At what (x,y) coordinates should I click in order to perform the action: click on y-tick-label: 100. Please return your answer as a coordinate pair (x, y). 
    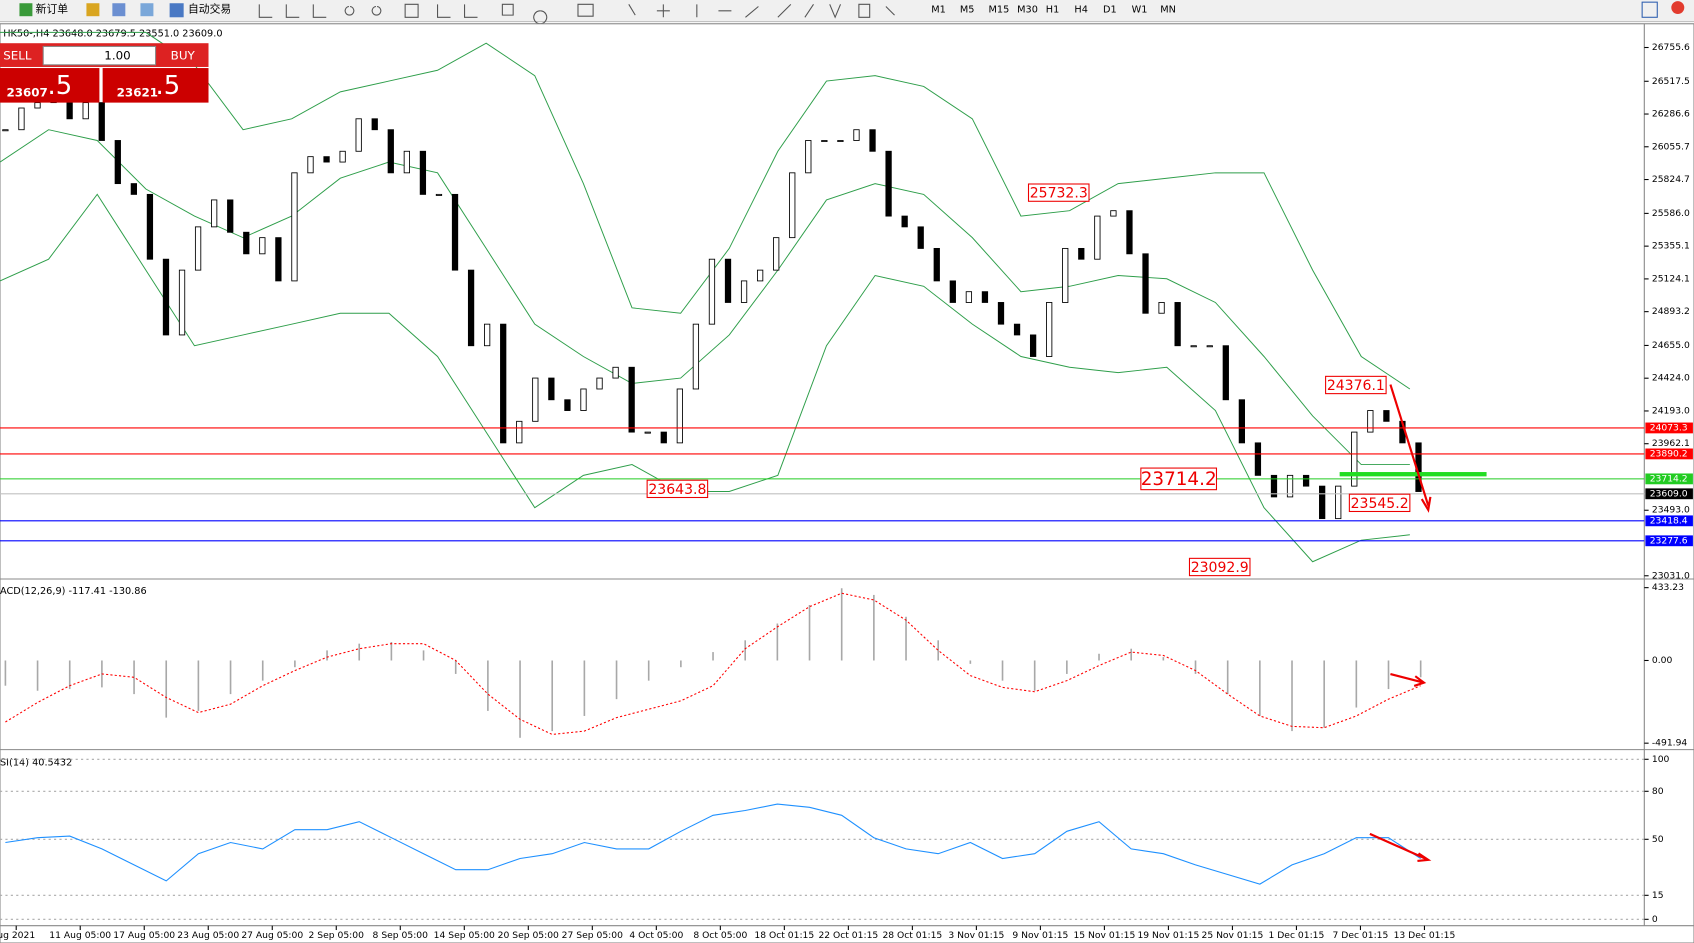
    Looking at the image, I should click on (1661, 759).